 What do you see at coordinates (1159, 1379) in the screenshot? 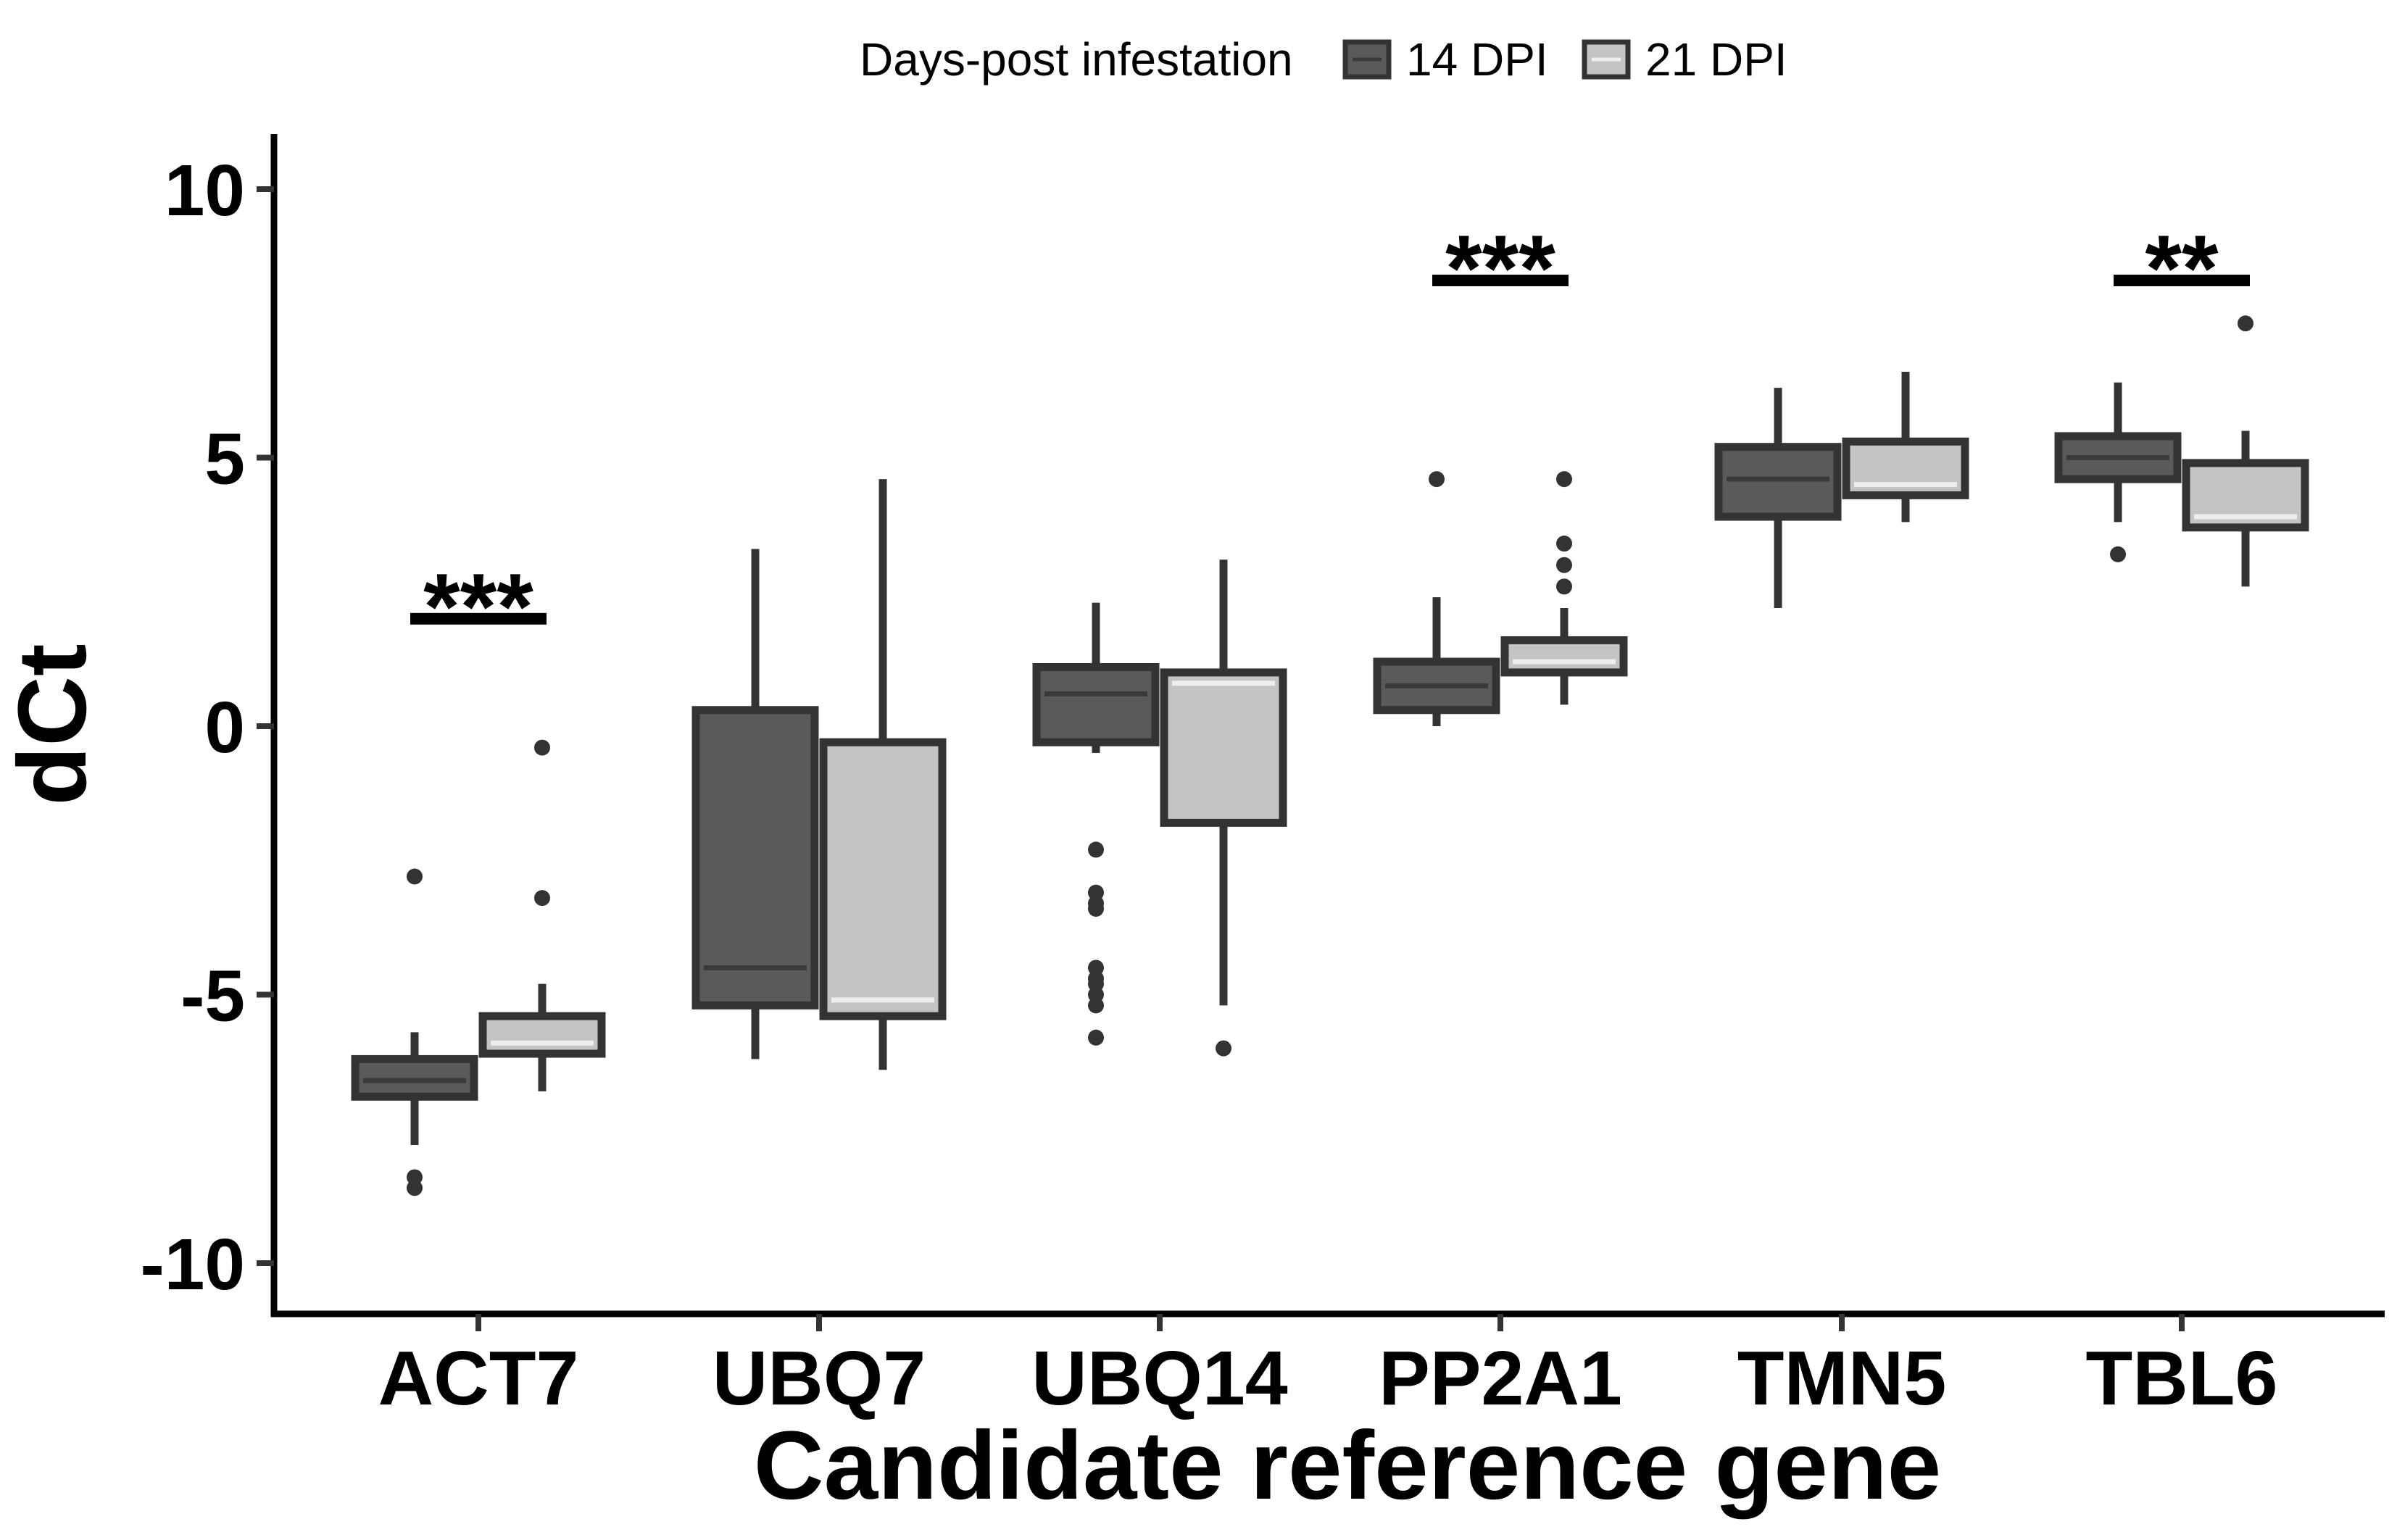
I see `x-tick-label: UBQ14` at bounding box center [1159, 1379].